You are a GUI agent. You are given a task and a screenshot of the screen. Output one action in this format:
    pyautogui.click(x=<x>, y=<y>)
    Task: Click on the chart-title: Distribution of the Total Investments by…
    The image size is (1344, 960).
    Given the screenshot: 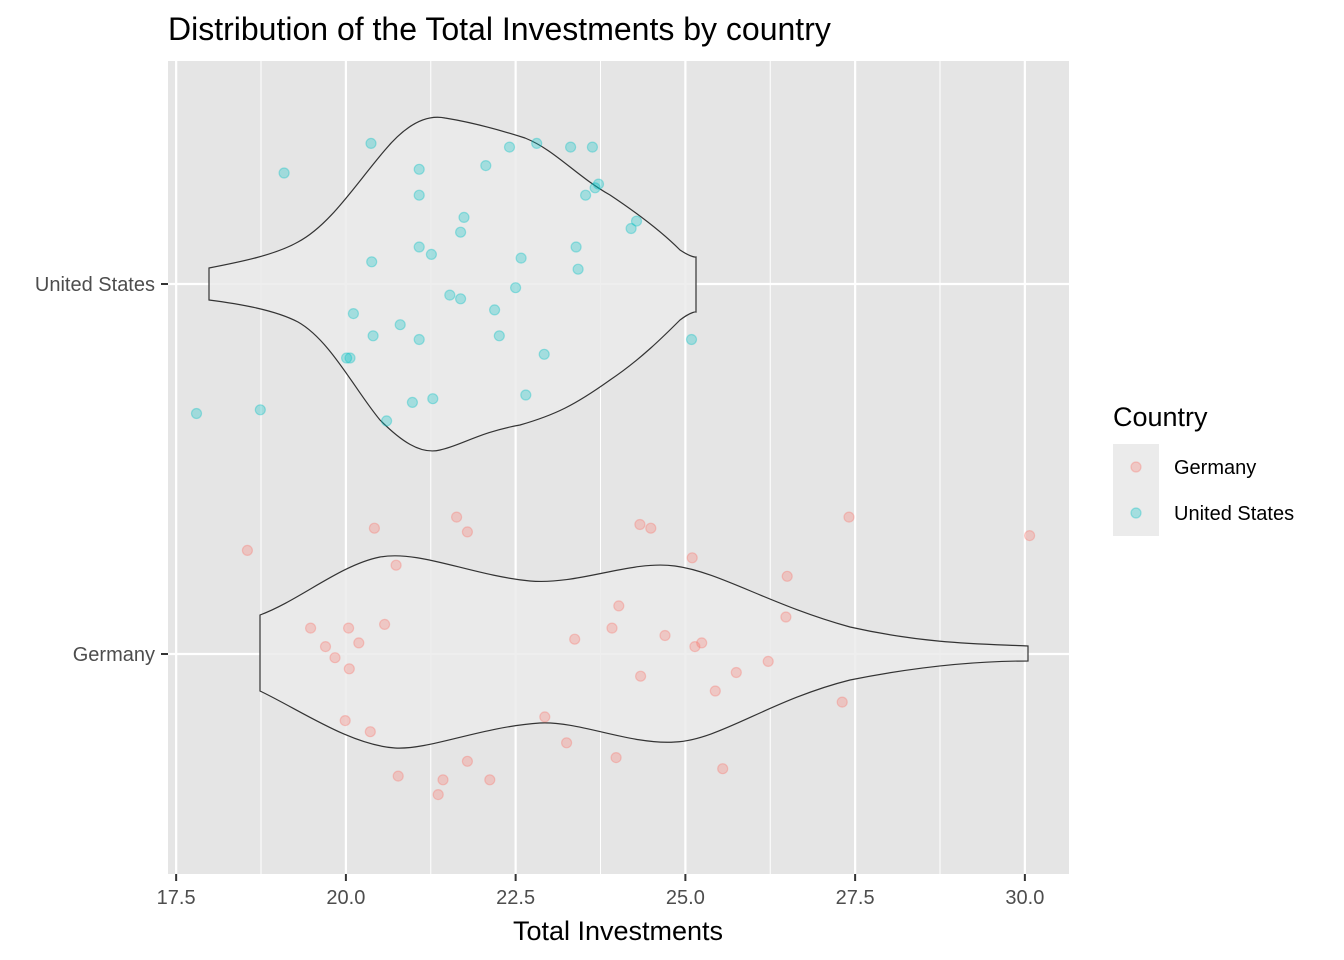 What is the action you would take?
    pyautogui.click(x=499, y=29)
    